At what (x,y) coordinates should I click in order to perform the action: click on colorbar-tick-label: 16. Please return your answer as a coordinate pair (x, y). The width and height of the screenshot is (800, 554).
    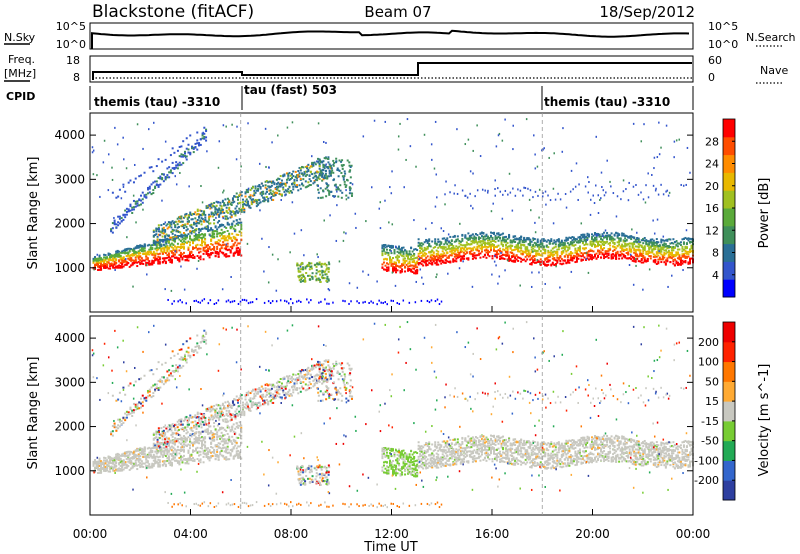
    Looking at the image, I should click on (712, 208).